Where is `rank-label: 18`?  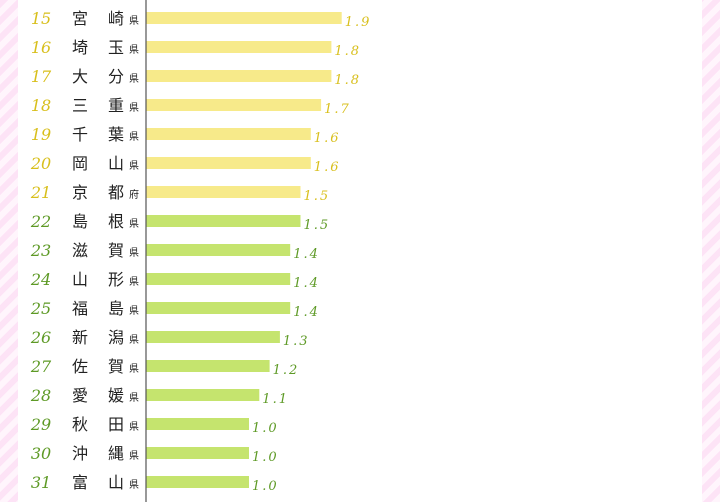
rank-label: 18 is located at coordinates (41, 105).